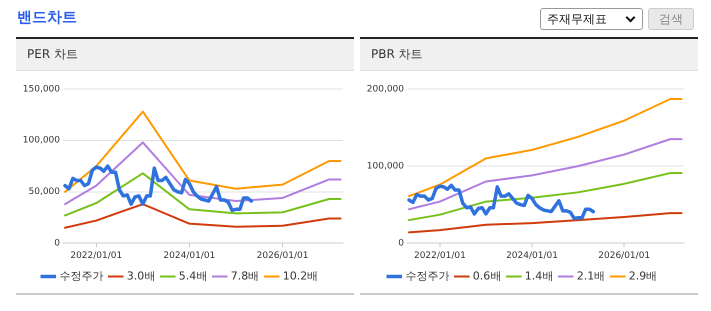 The height and width of the screenshot is (311, 711). Describe the element at coordinates (591, 19) in the screenshot. I see `select-field: 주재무제표` at that location.